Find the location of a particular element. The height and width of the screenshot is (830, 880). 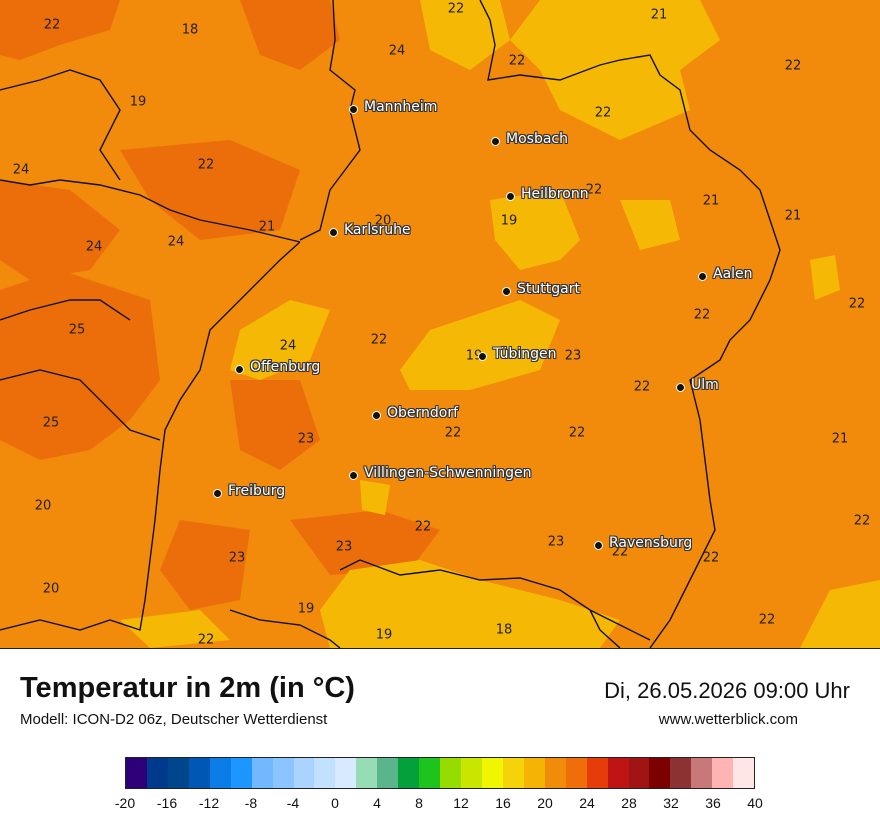

city-label: Villingen-Schwenningen is located at coordinates (448, 473).